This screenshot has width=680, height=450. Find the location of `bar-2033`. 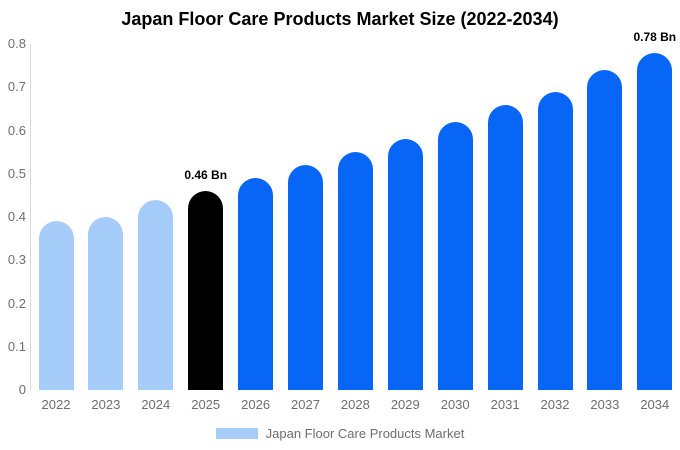

bar-2033 is located at coordinates (605, 229).